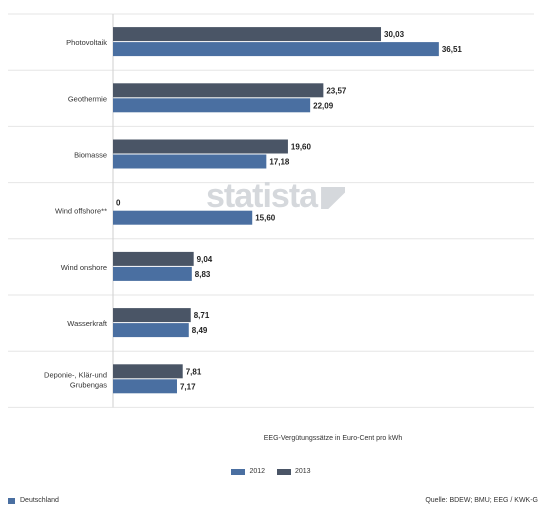 The image size is (542, 510). What do you see at coordinates (194, 371) in the screenshot?
I see `data-label-2013: 7,81` at bounding box center [194, 371].